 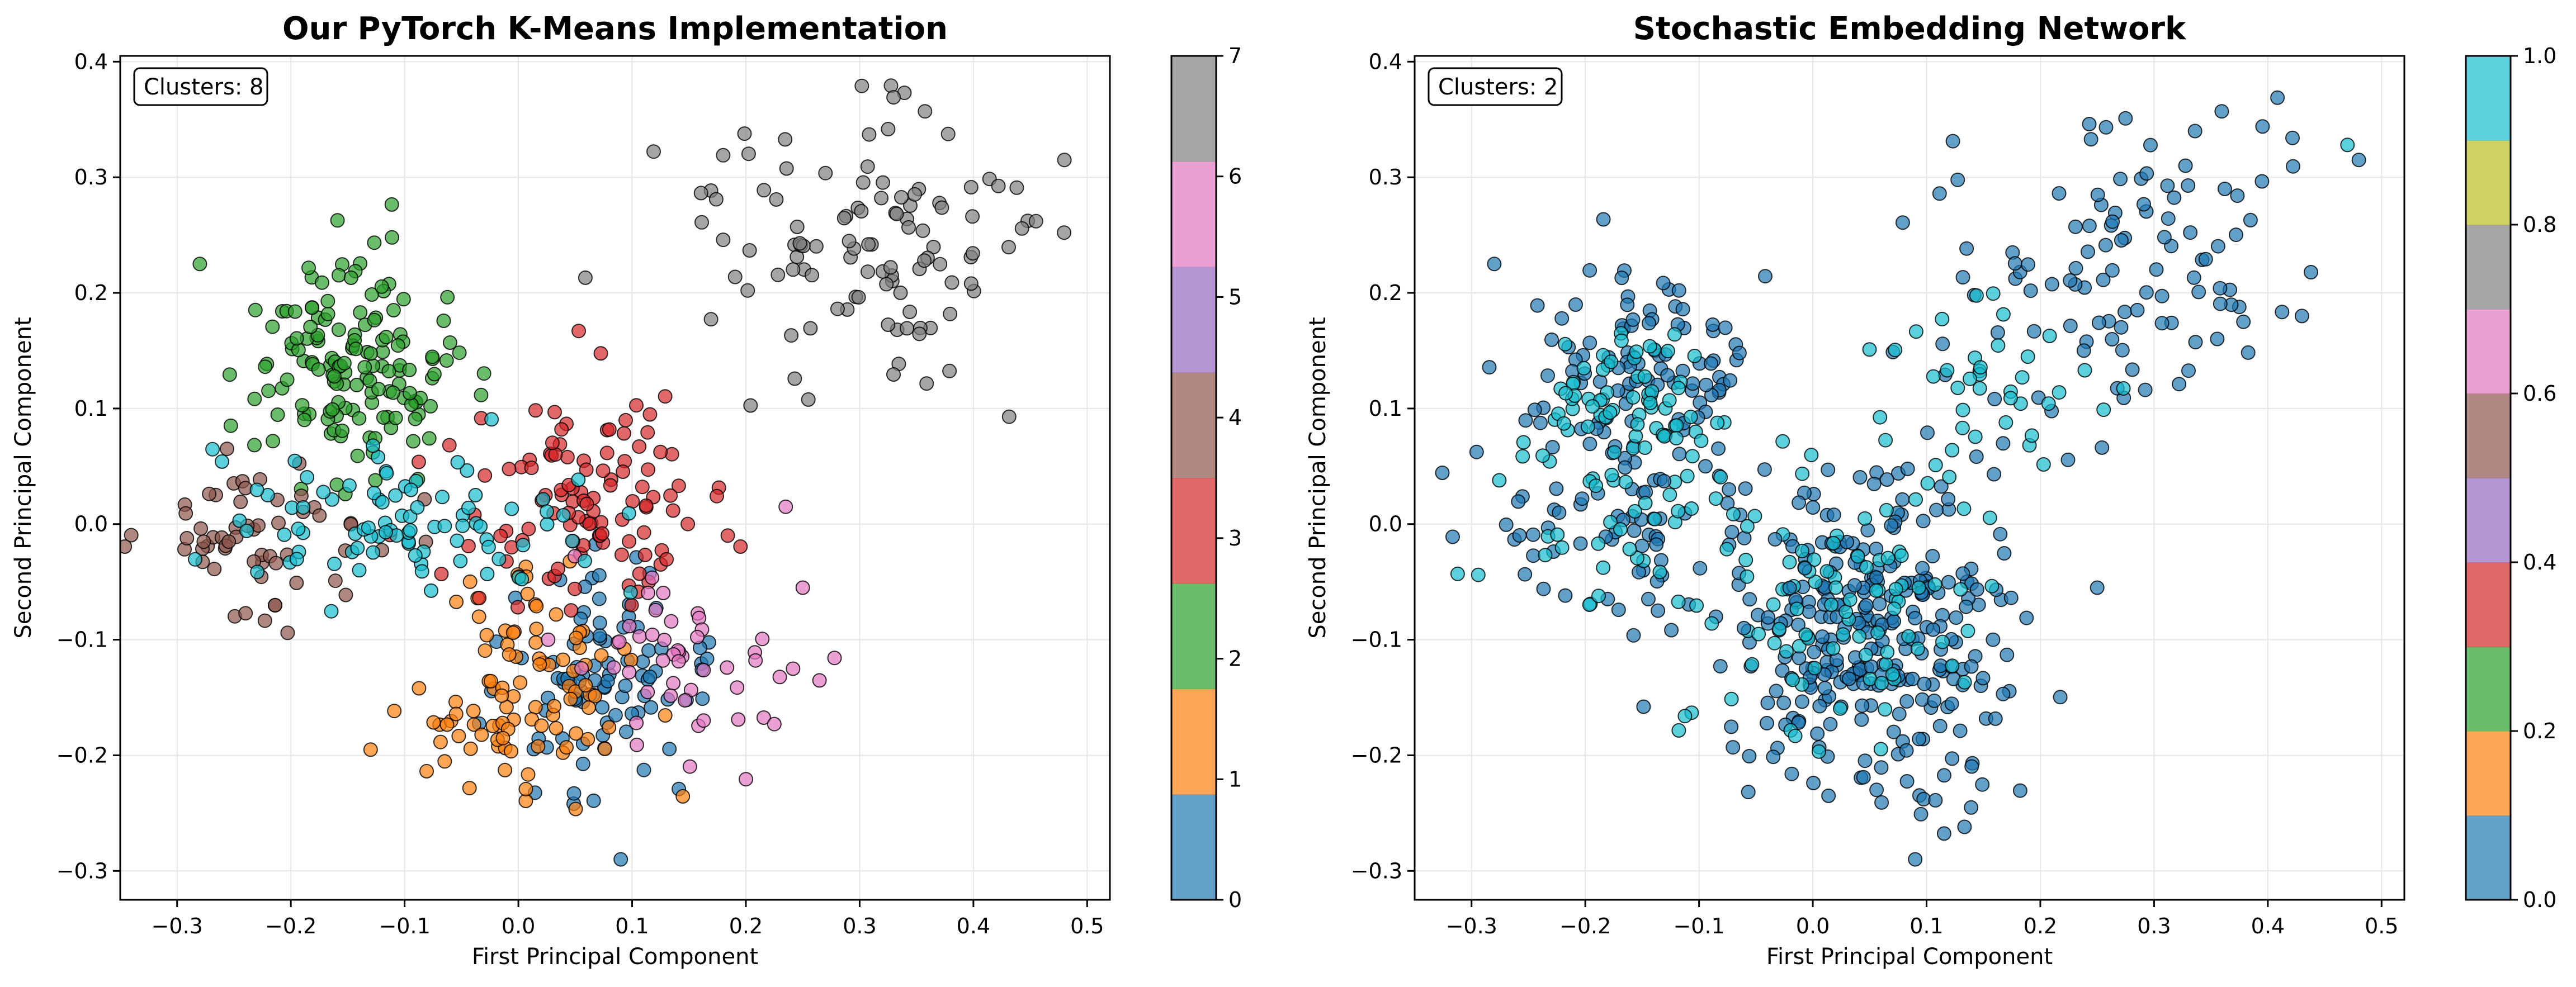 What do you see at coordinates (2539, 225) in the screenshot?
I see `colorbar-tick-label: 0.8` at bounding box center [2539, 225].